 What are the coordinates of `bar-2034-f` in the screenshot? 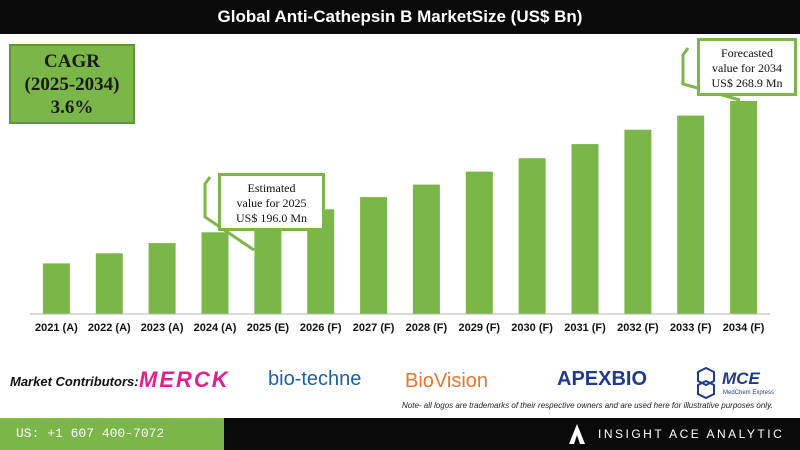 It's located at (744, 207).